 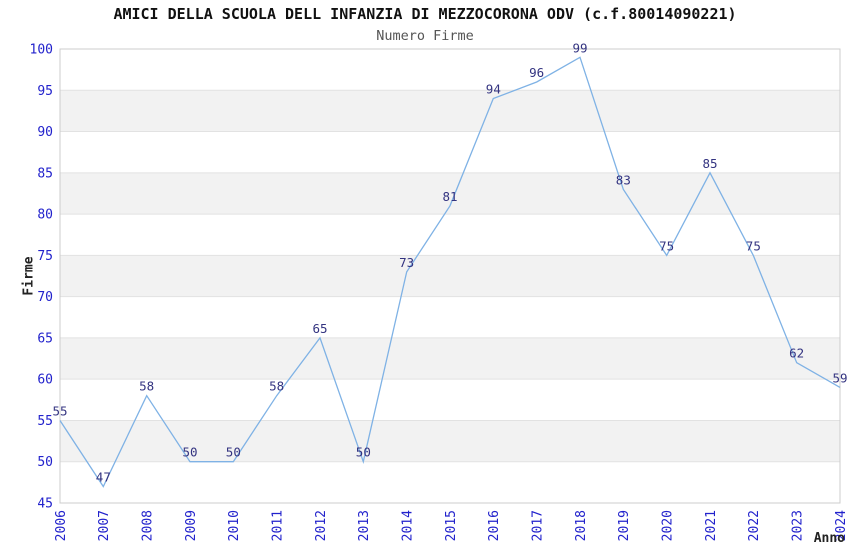 What do you see at coordinates (234, 525) in the screenshot?
I see `x-tick-label: 2010` at bounding box center [234, 525].